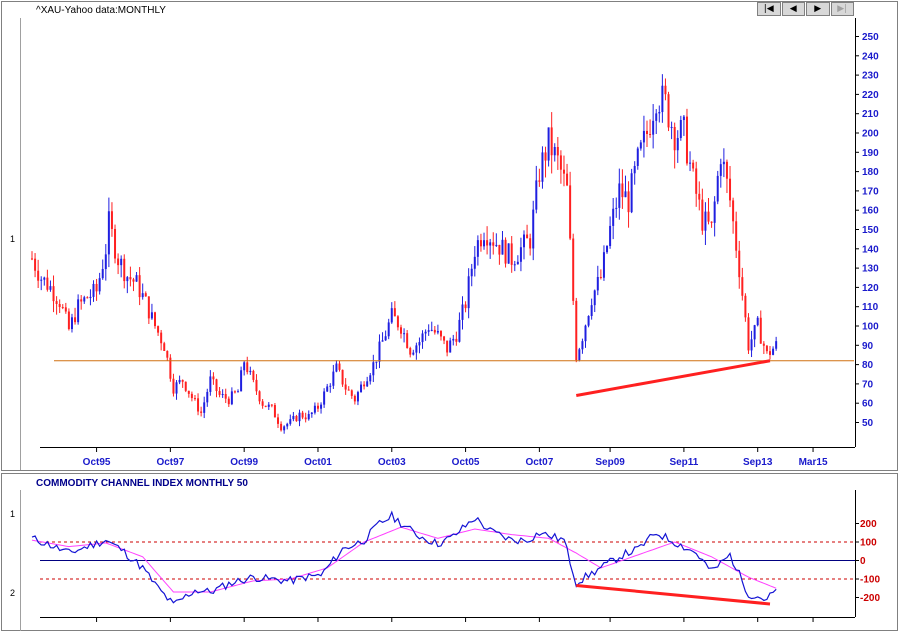 This screenshot has width=900, height=632. Describe the element at coordinates (868, 404) in the screenshot. I see `upper-y-tick-label: 60` at that location.